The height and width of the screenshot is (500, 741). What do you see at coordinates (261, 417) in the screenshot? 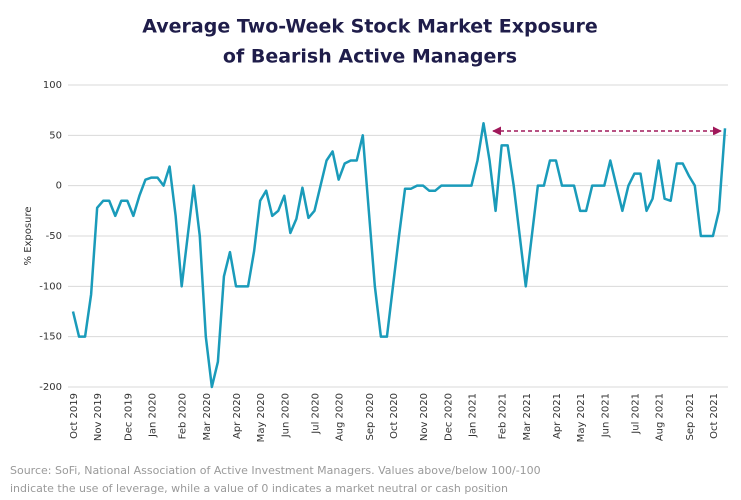
I see `x-tick-label: May 2020` at bounding box center [261, 417].